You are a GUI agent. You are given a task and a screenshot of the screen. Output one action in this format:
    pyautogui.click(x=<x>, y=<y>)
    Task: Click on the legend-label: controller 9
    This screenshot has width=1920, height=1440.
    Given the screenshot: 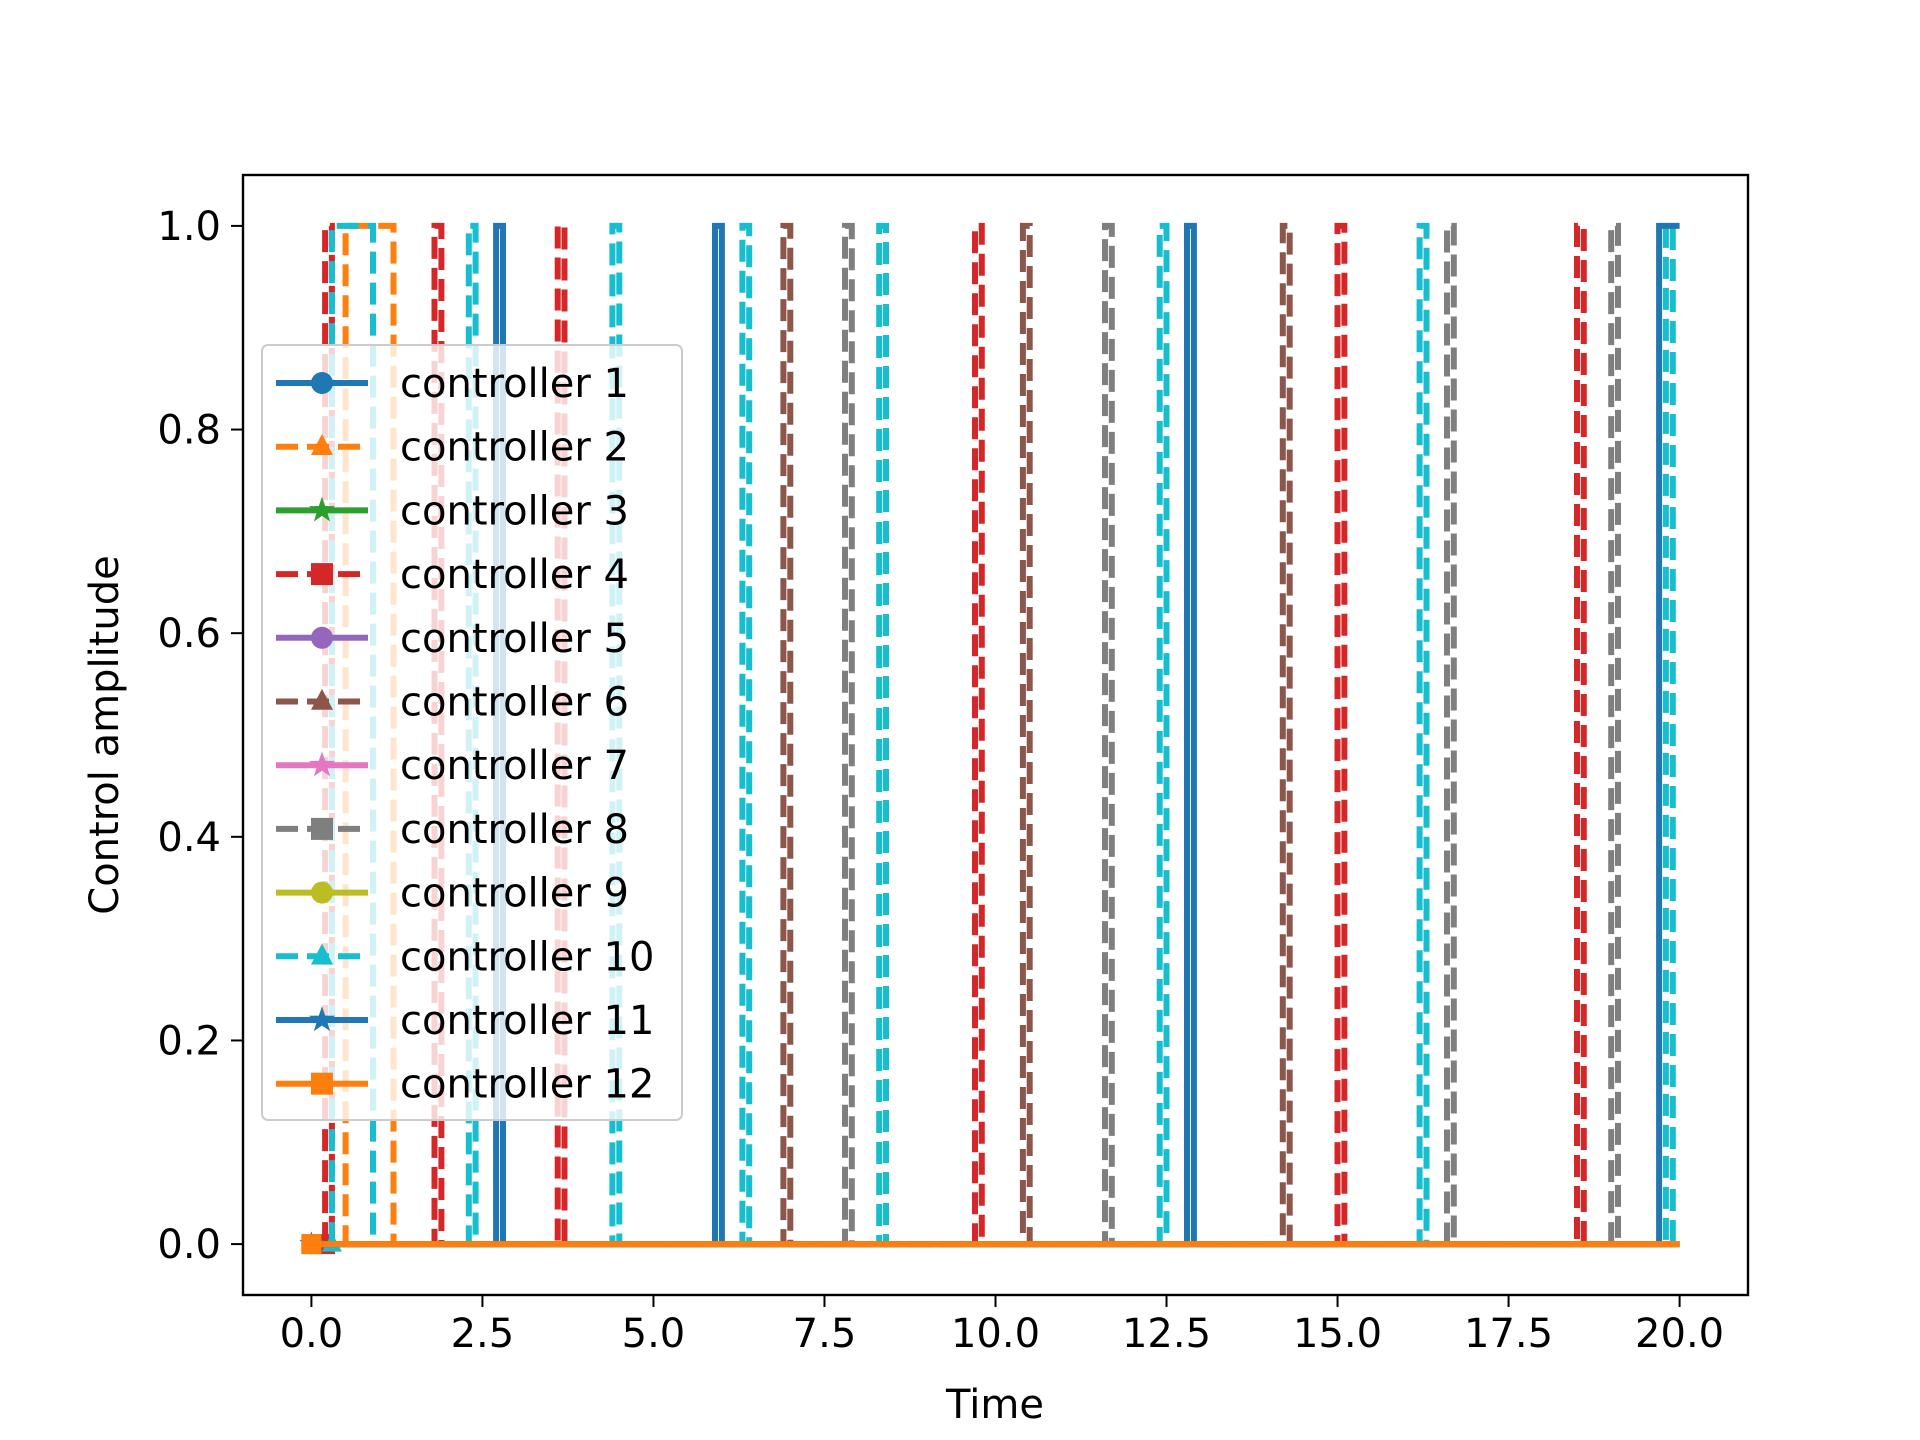 What is the action you would take?
    pyautogui.click(x=514, y=894)
    